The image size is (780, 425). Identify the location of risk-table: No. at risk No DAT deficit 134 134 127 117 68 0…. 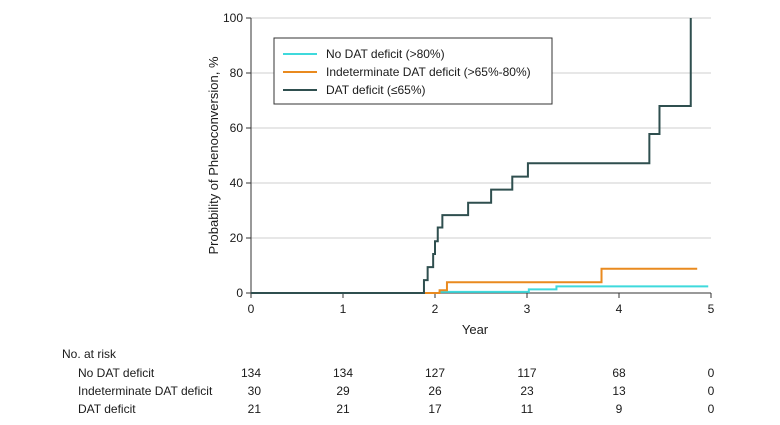
(388, 381).